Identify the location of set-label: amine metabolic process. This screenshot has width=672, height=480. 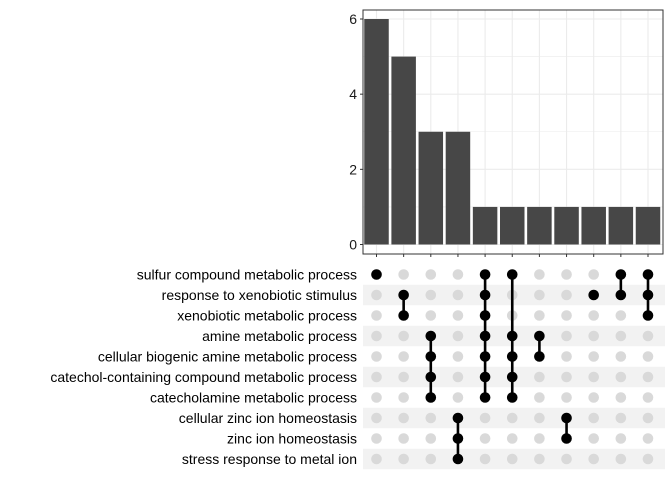
(279, 336).